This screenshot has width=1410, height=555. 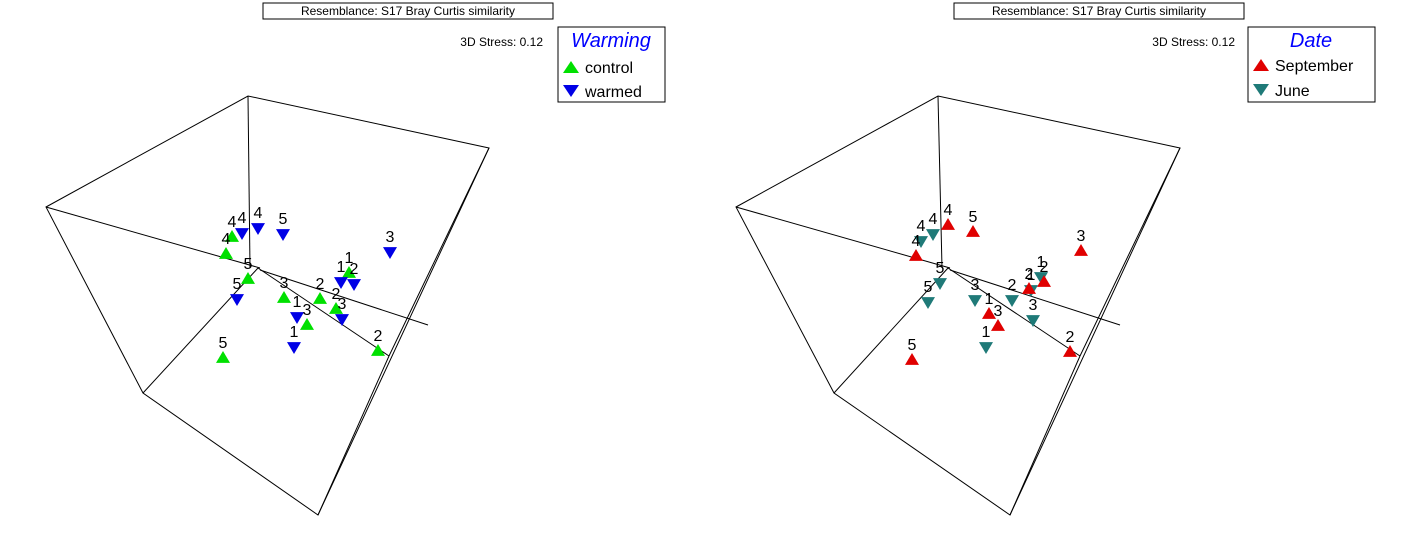 I want to click on legend: Warming control warmed, so click(x=611, y=64).